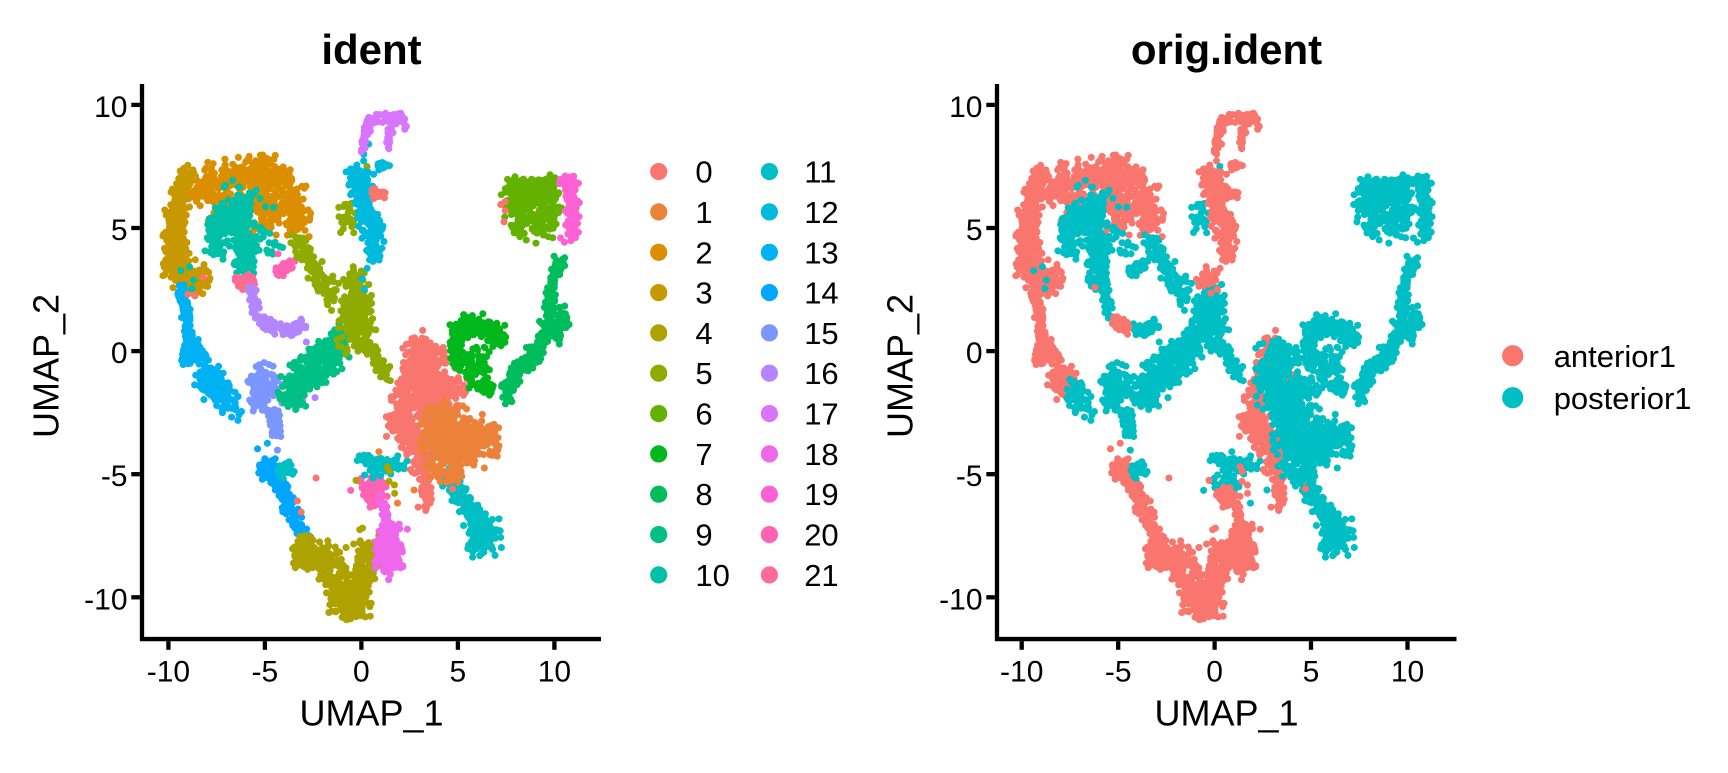  Describe the element at coordinates (1623, 398) in the screenshot. I see `svg-text: posterior1` at that location.